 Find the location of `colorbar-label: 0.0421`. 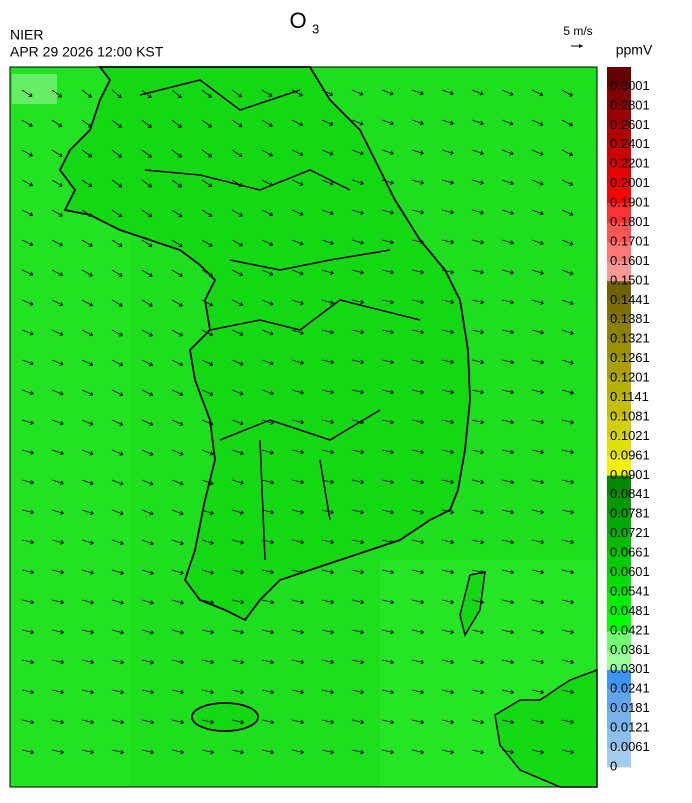

colorbar-label: 0.0421 is located at coordinates (630, 629).